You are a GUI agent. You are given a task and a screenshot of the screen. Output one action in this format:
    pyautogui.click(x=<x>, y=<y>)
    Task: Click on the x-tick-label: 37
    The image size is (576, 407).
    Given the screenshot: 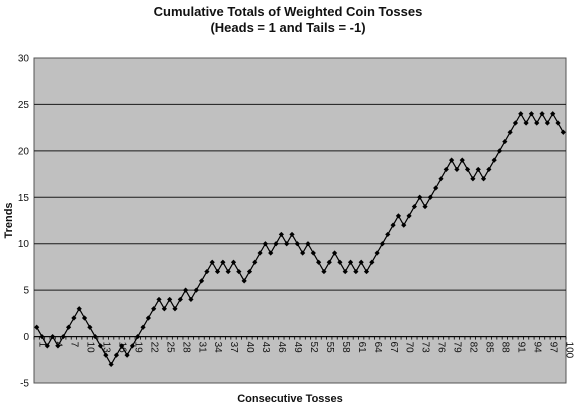 What is the action you would take?
    pyautogui.click(x=233, y=348)
    